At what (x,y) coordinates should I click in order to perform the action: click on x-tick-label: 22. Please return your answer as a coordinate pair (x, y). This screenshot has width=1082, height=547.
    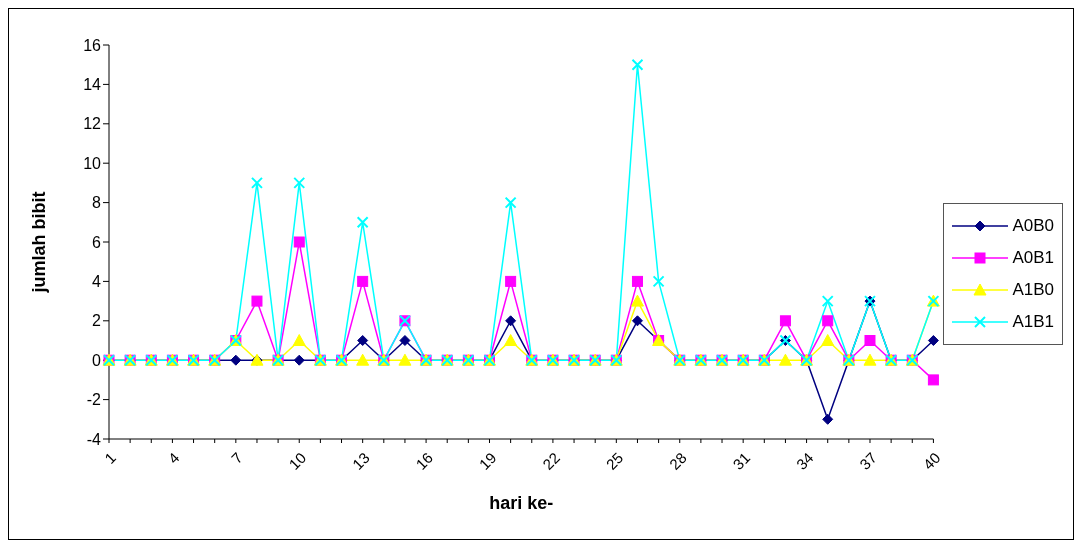
    Looking at the image, I should click on (551, 461).